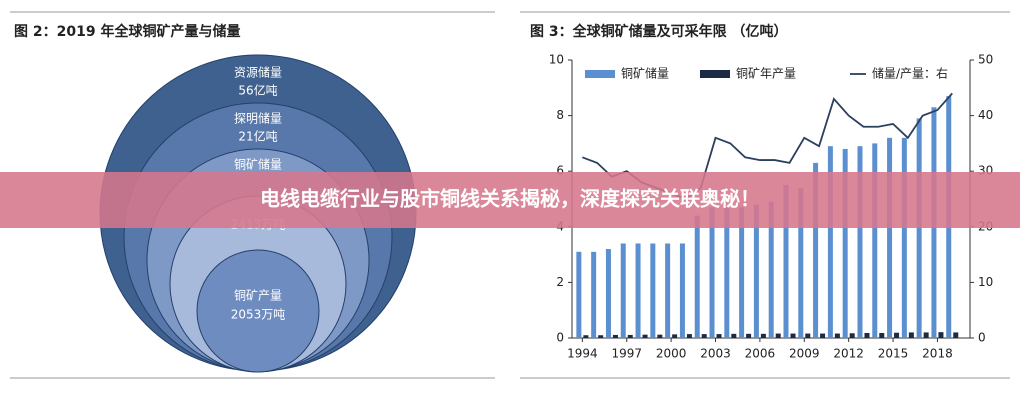  Describe the element at coordinates (671, 354) in the screenshot. I see `x-tick-label: 2000` at that location.